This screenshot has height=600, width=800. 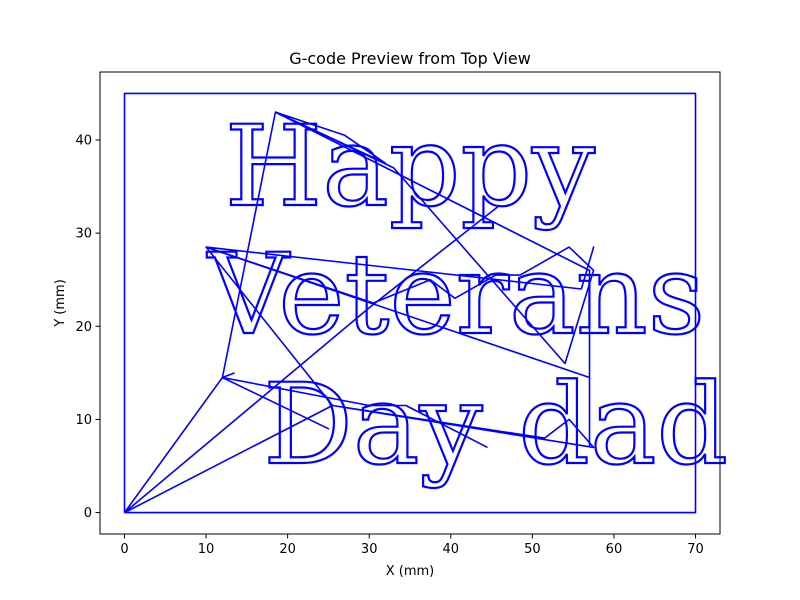 I want to click on y-tick-label: 0, so click(x=88, y=513).